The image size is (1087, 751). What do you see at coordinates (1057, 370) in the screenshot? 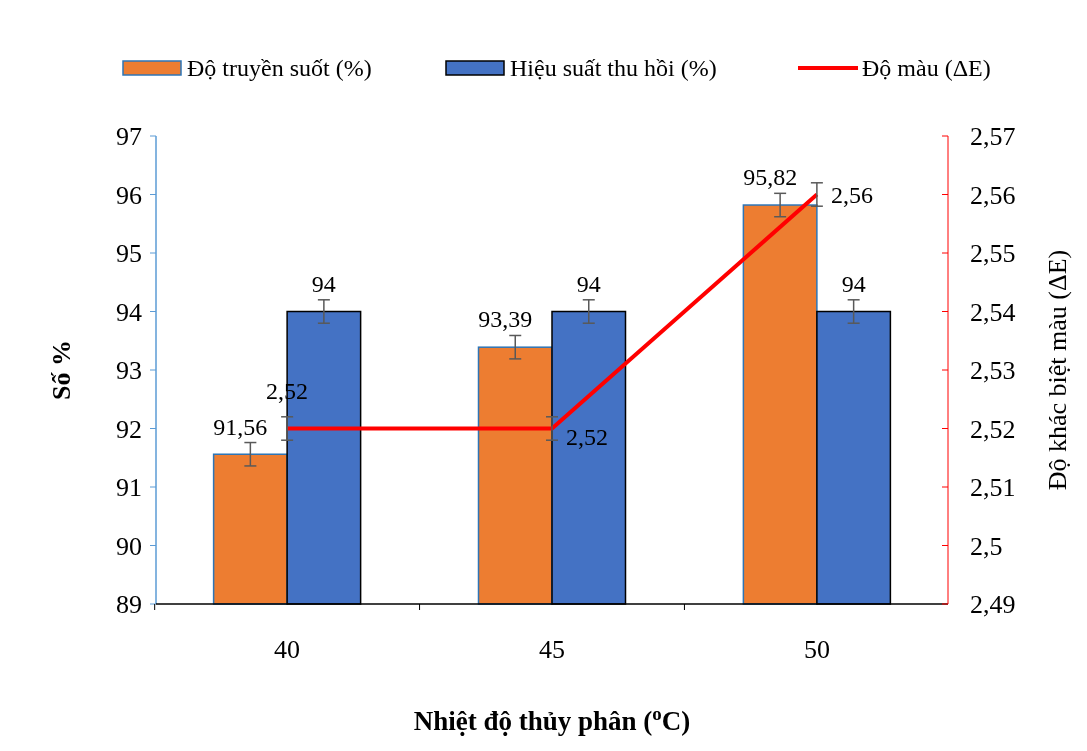
I see `y2-axis-title: Độ khác biệt màu (ΔE)` at bounding box center [1057, 370].